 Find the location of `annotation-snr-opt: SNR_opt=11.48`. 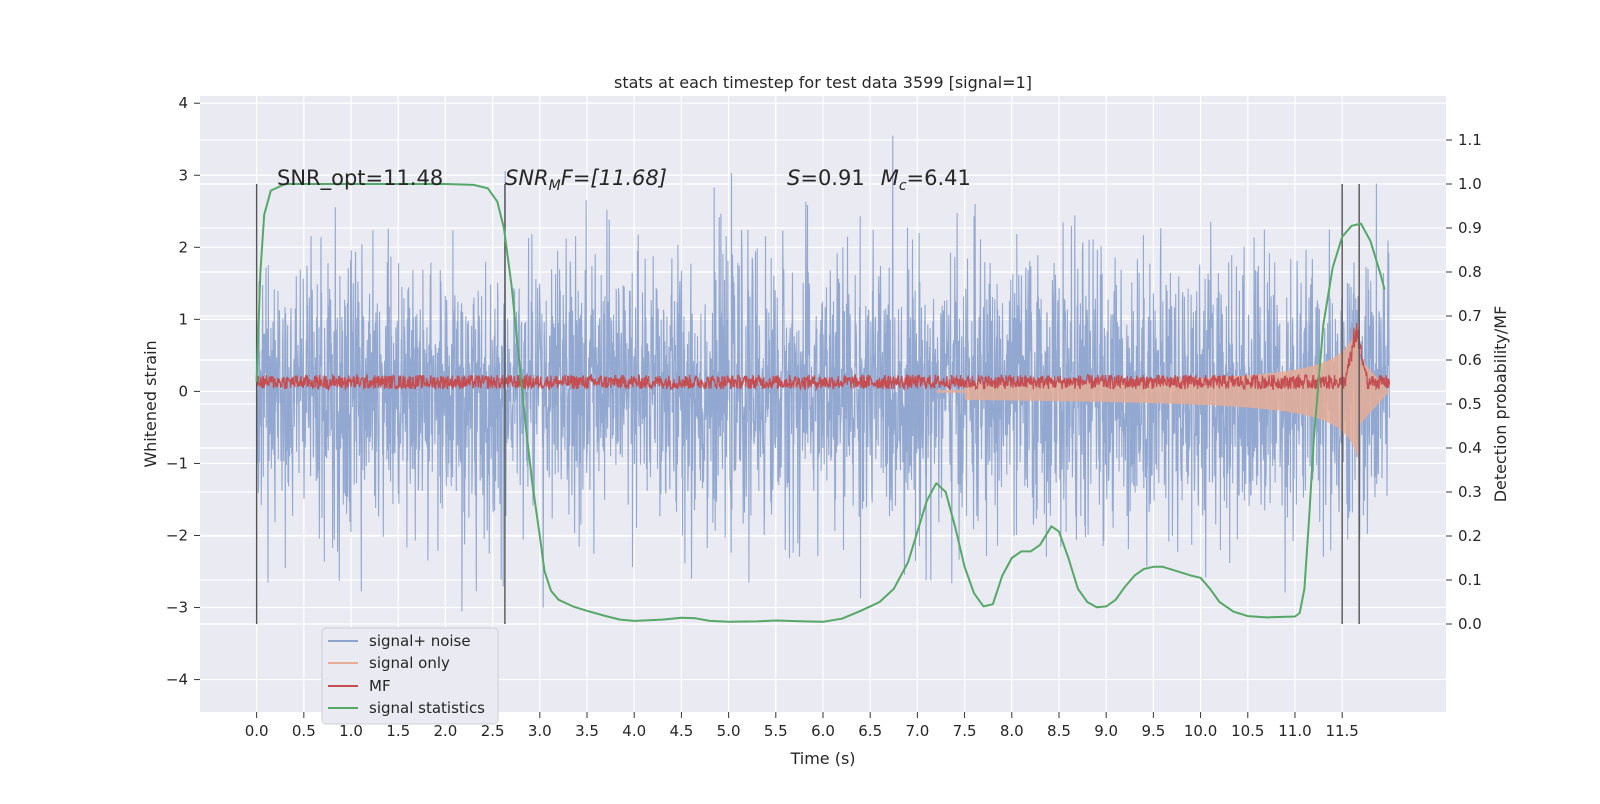

annotation-snr-opt: SNR_opt=11.48 is located at coordinates (360, 178).